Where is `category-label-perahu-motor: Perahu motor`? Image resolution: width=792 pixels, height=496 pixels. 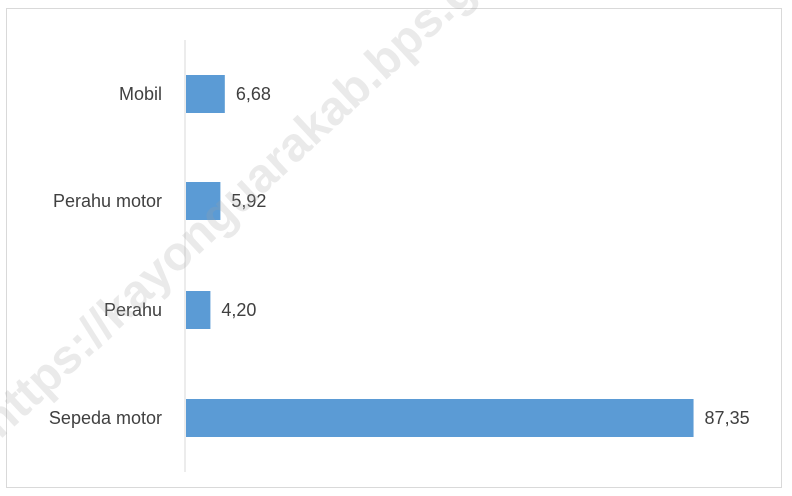
category-label-perahu-motor: Perahu motor is located at coordinates (107, 201).